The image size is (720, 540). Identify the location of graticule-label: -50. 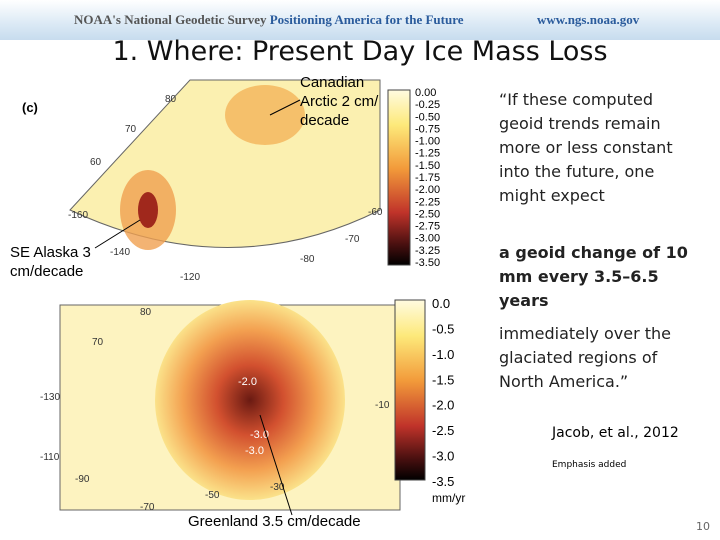
(212, 495).